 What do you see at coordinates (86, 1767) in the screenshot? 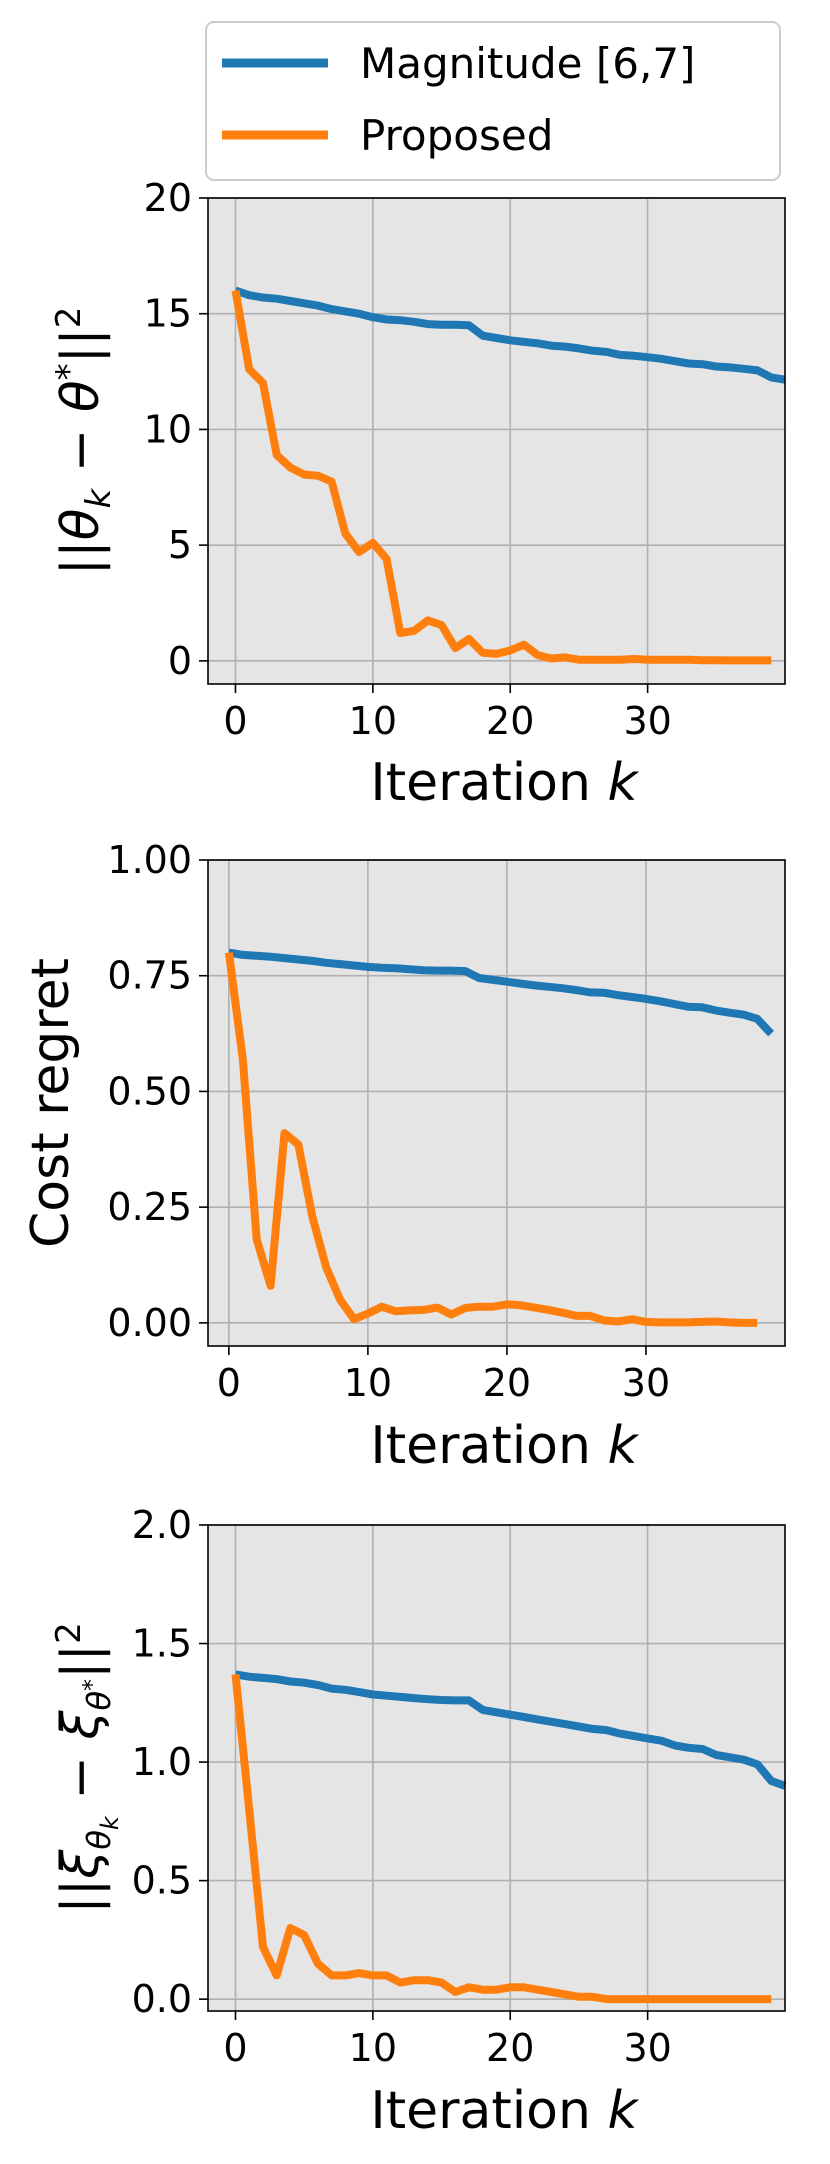
I see `y-axis-label-3: ||ξθk − ξθ*||2` at bounding box center [86, 1767].